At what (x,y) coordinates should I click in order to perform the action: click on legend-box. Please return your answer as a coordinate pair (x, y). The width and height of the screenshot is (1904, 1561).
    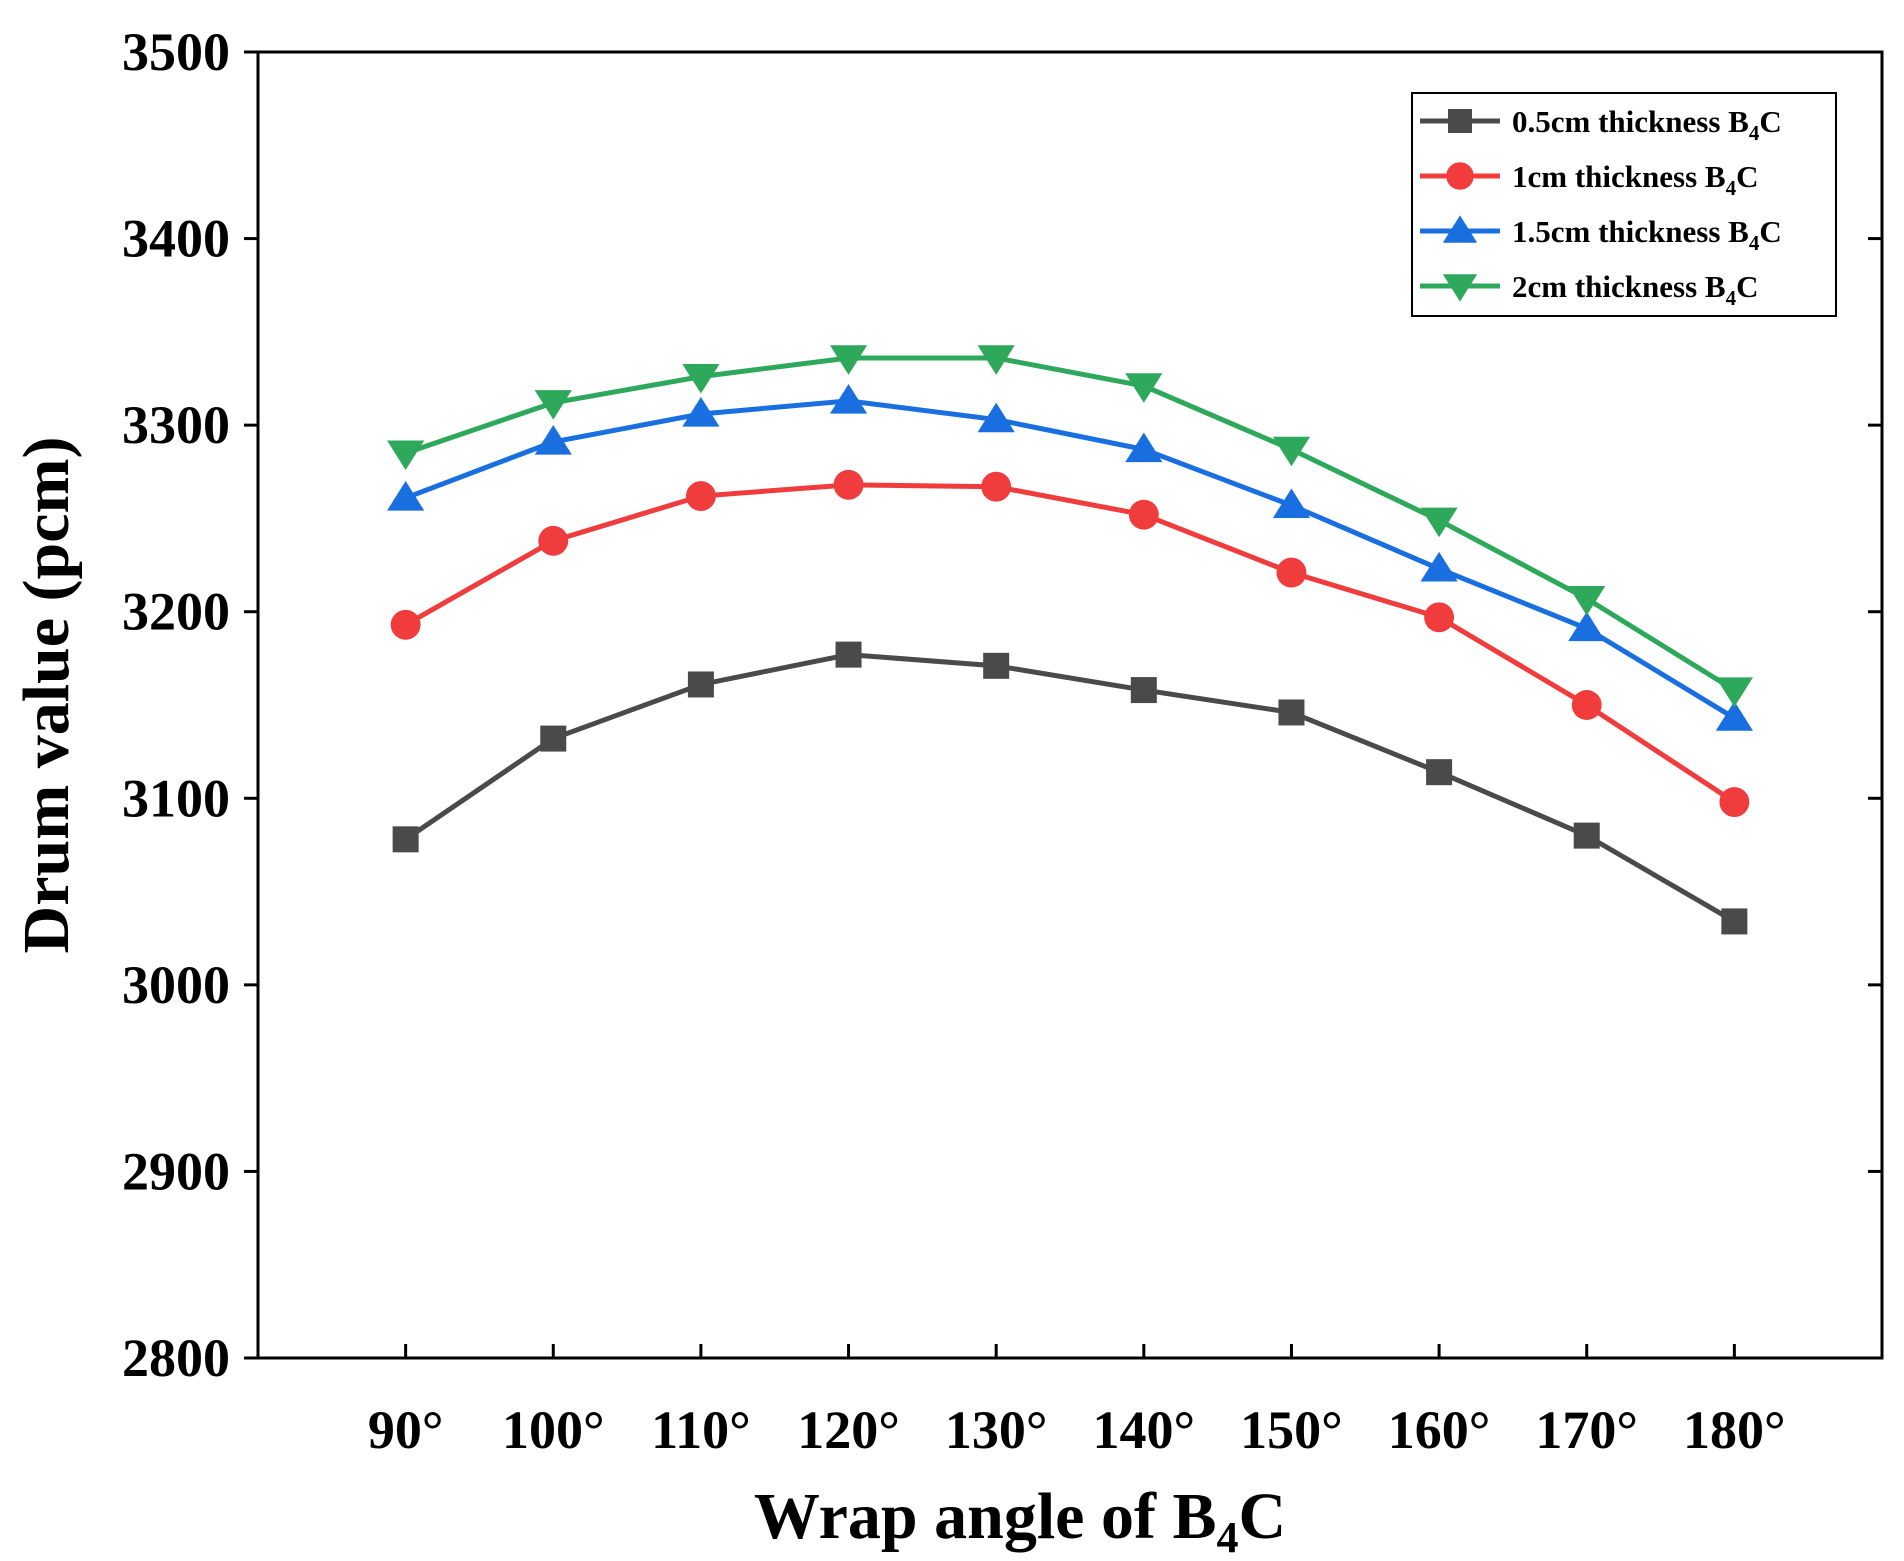
    Looking at the image, I should click on (1624, 204).